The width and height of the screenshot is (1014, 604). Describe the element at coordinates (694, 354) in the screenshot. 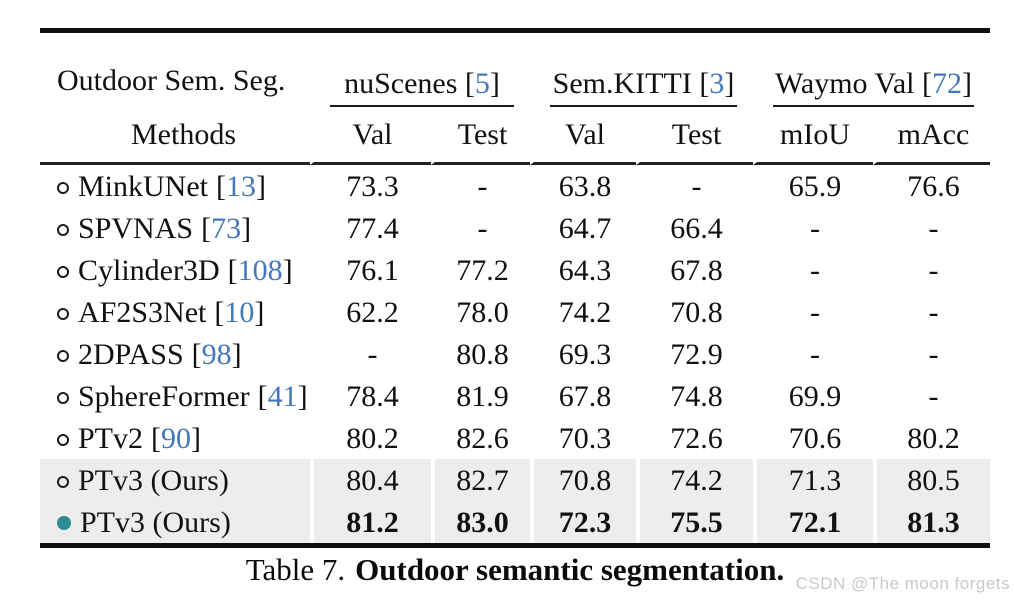

I see `value-cell: 72.9` at that location.